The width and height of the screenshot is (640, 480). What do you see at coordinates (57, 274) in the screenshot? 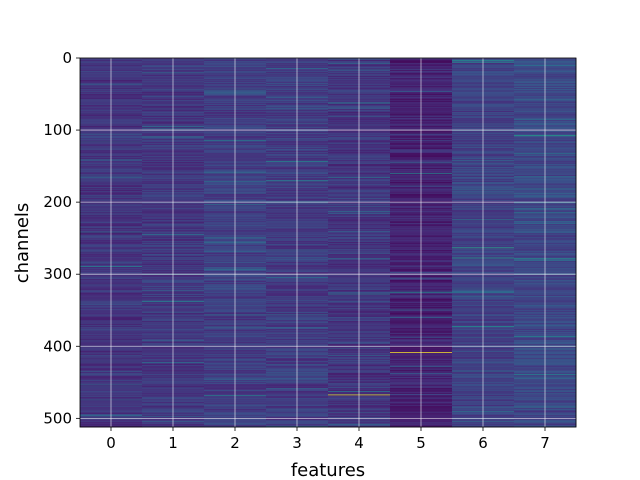
I see `y-tick-label: 300` at bounding box center [57, 274].